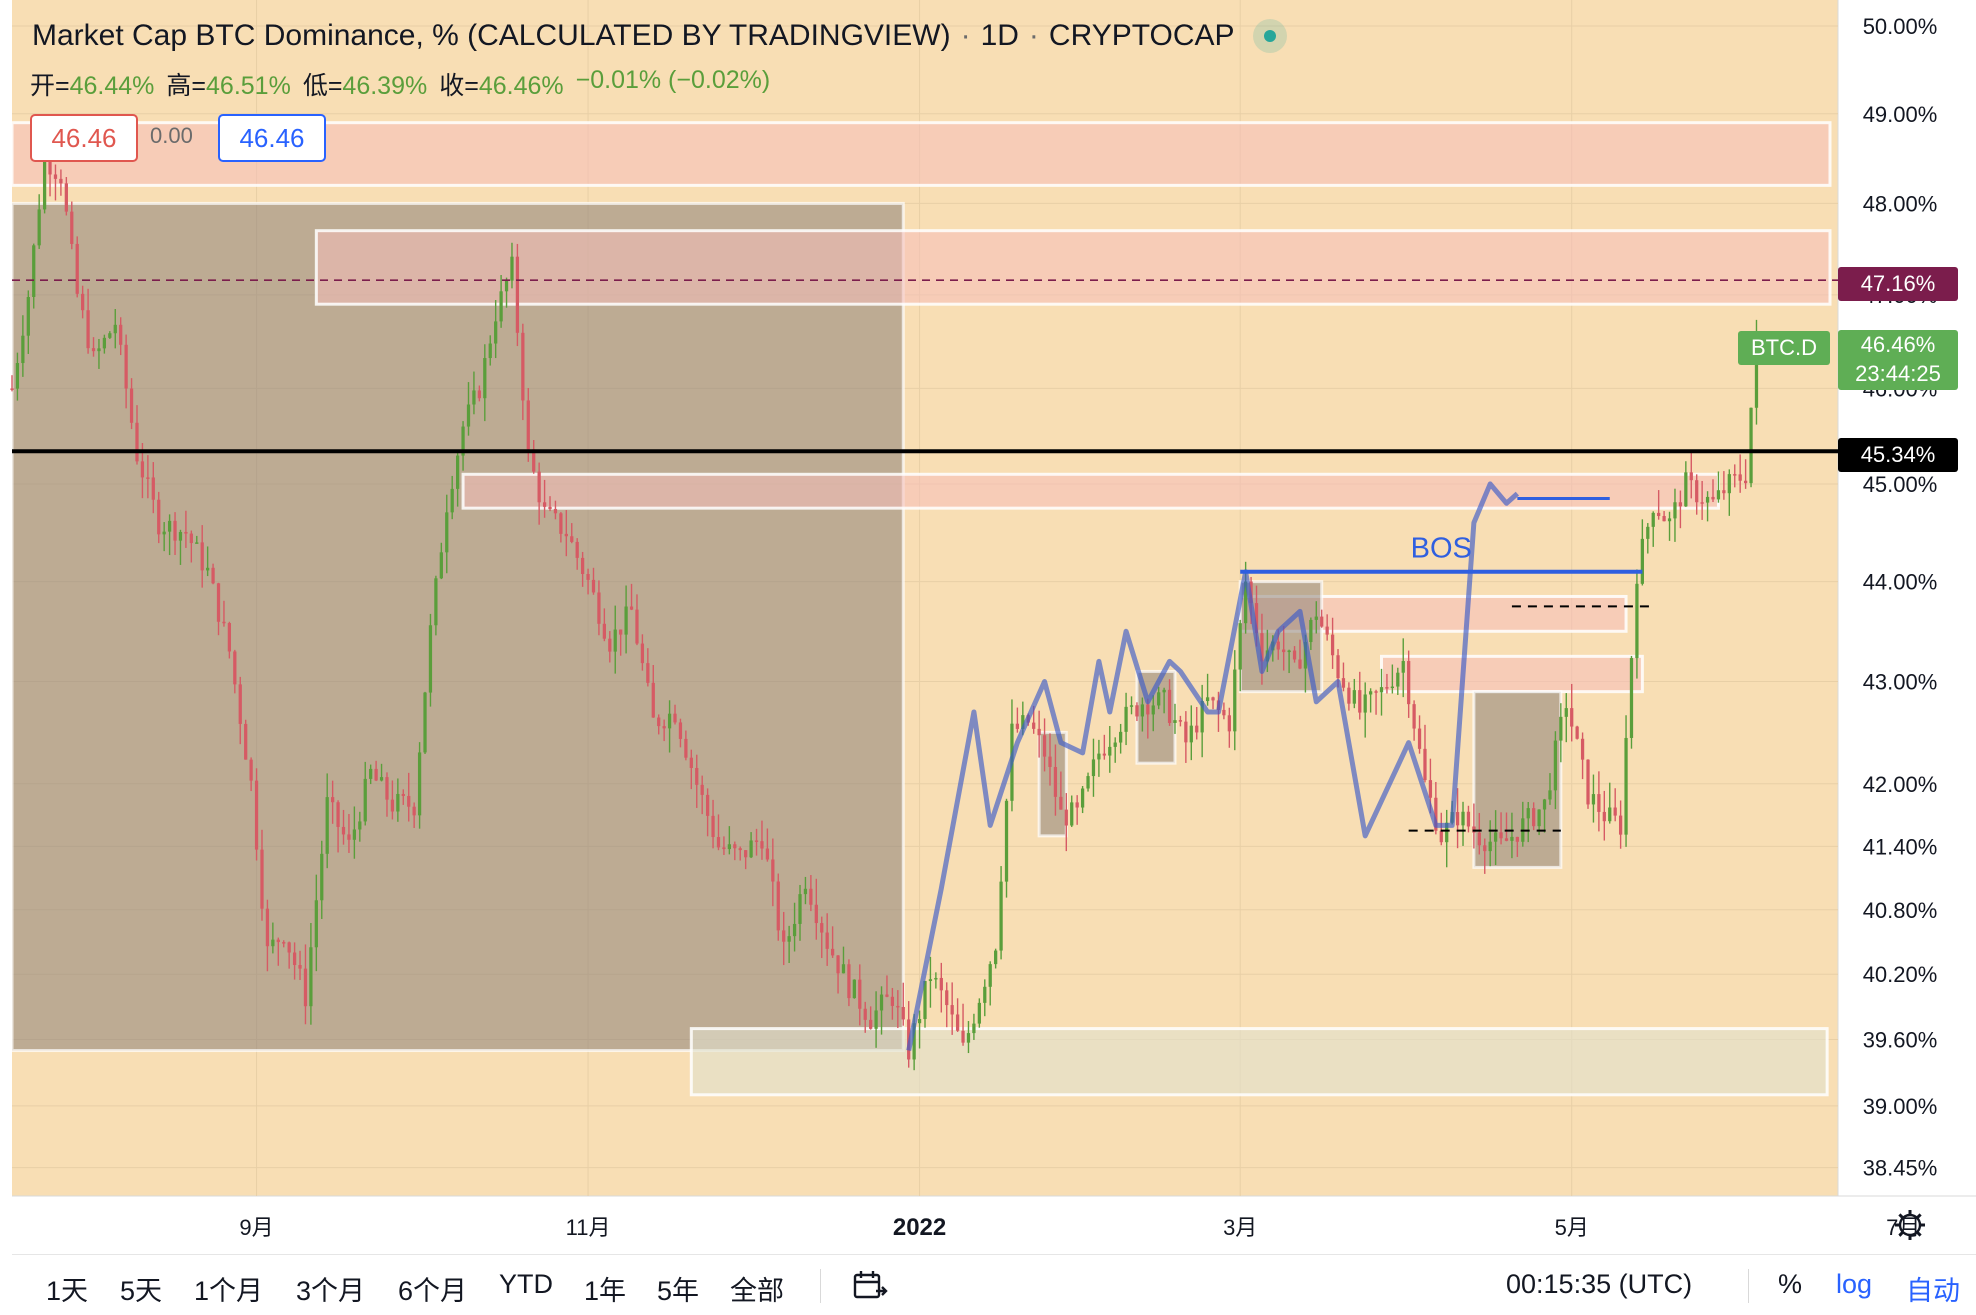 The width and height of the screenshot is (1976, 1315). Describe the element at coordinates (67, 1291) in the screenshot. I see `range-1d-button: 1天` at that location.